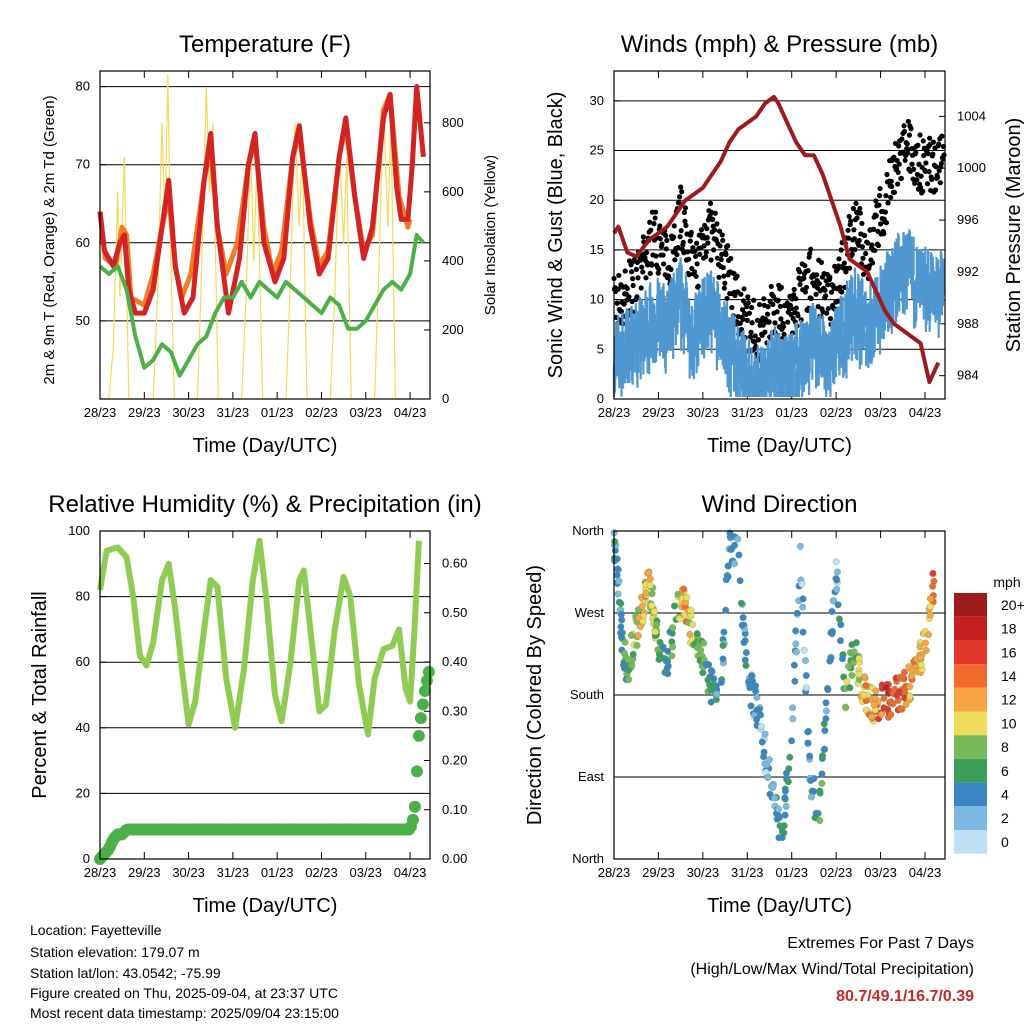 The width and height of the screenshot is (1024, 1024). What do you see at coordinates (83, 86) in the screenshot?
I see `y-tick-label: 80` at bounding box center [83, 86].